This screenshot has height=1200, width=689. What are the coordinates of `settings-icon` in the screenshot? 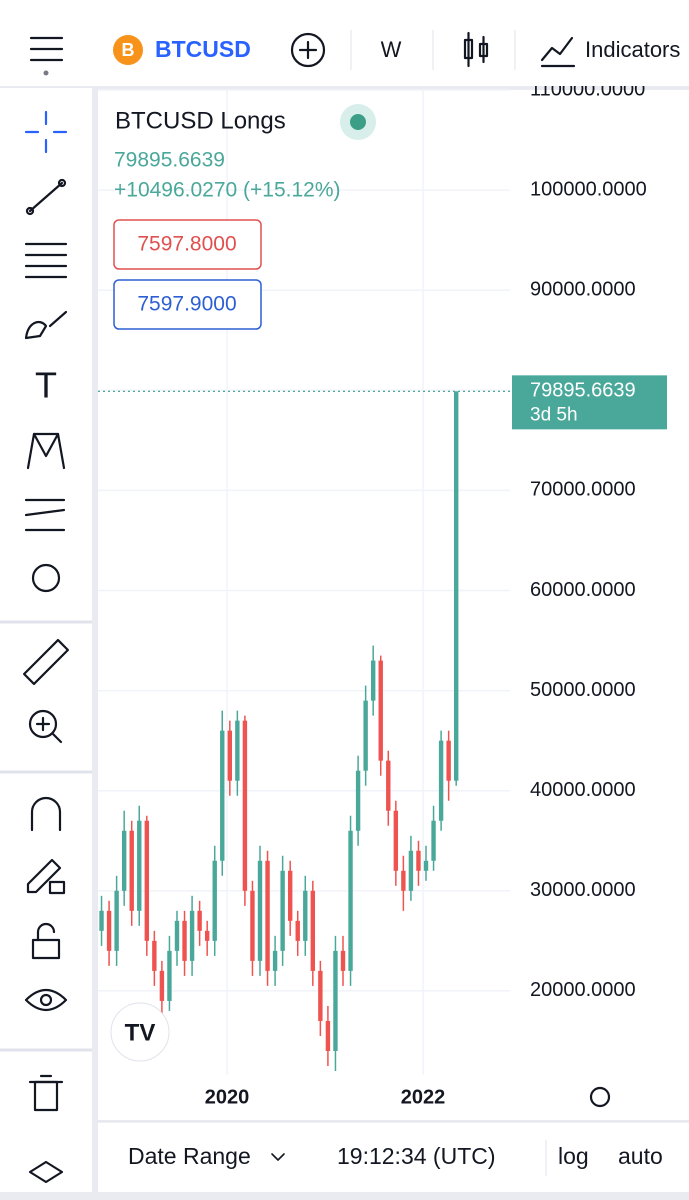 It's located at (600, 1097).